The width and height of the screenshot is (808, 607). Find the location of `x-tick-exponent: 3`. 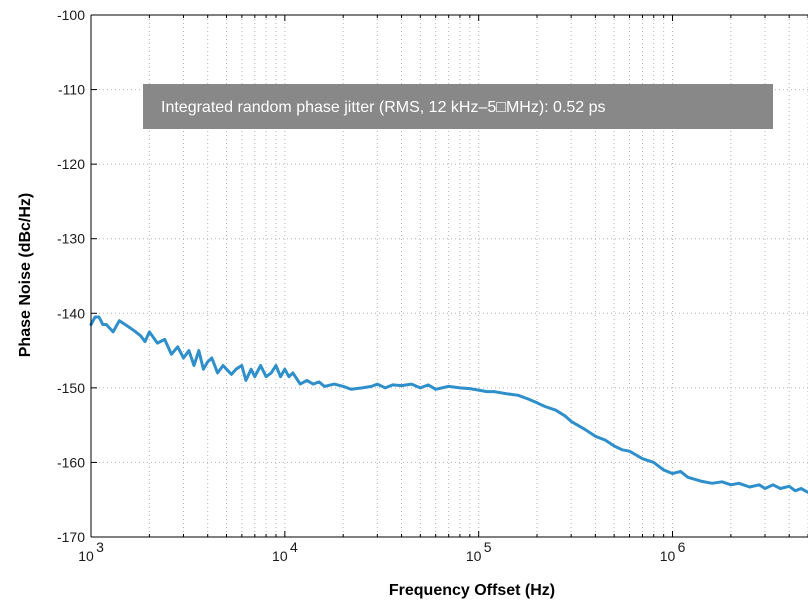

x-tick-exponent: 3 is located at coordinates (100, 547).